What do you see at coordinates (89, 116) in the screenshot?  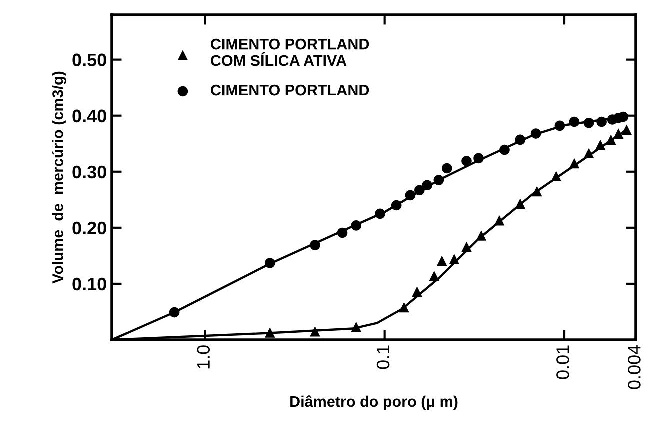 I see `y-tick-label: 0.40` at bounding box center [89, 116].